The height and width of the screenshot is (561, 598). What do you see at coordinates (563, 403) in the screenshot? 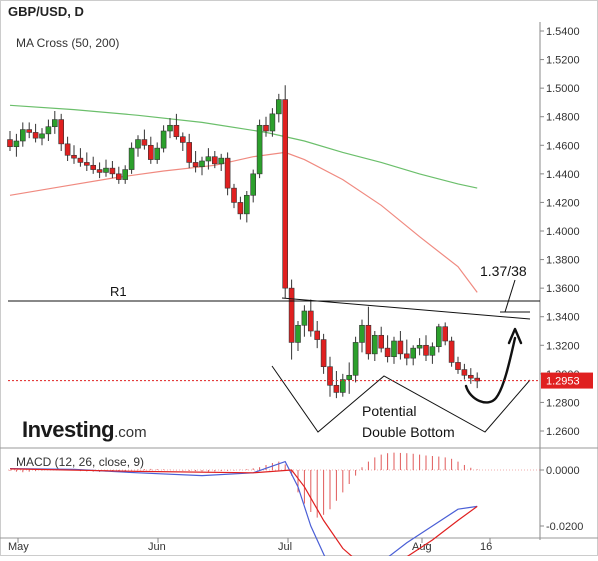
I see `price-tick-label: 1.2800` at bounding box center [563, 403].